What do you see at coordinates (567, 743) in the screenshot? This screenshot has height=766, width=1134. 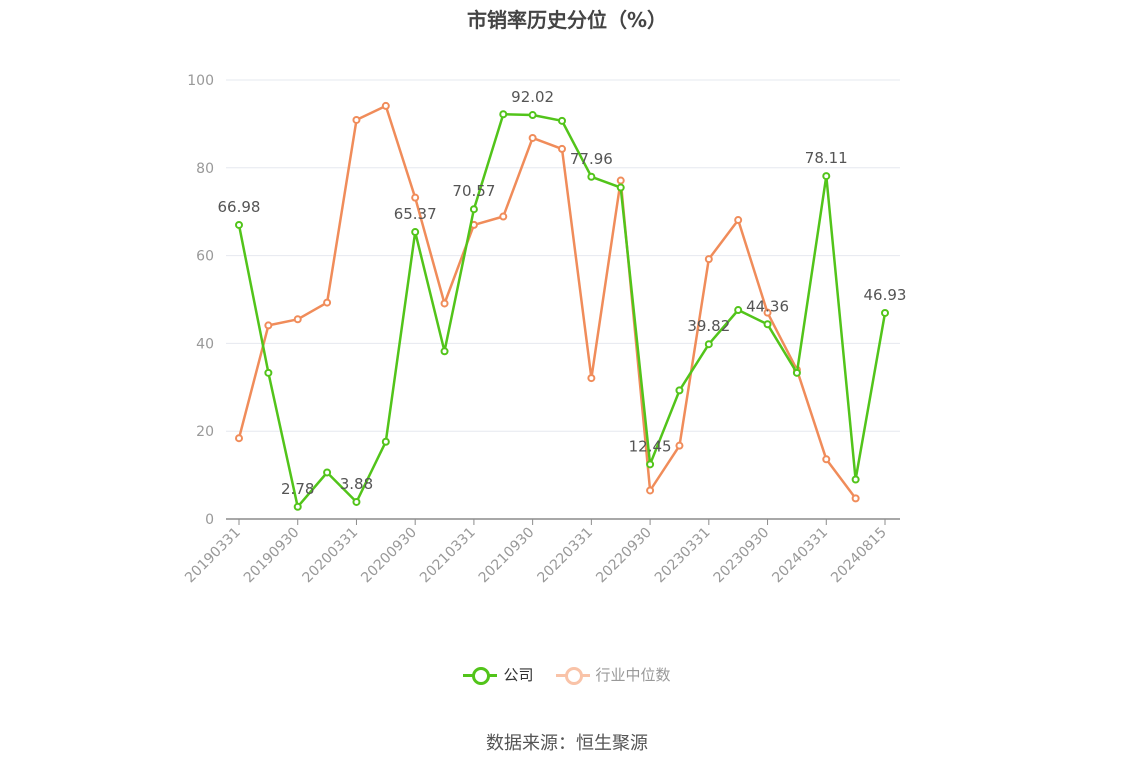 I see `data-source: 数据来源：恒生聚源` at bounding box center [567, 743].